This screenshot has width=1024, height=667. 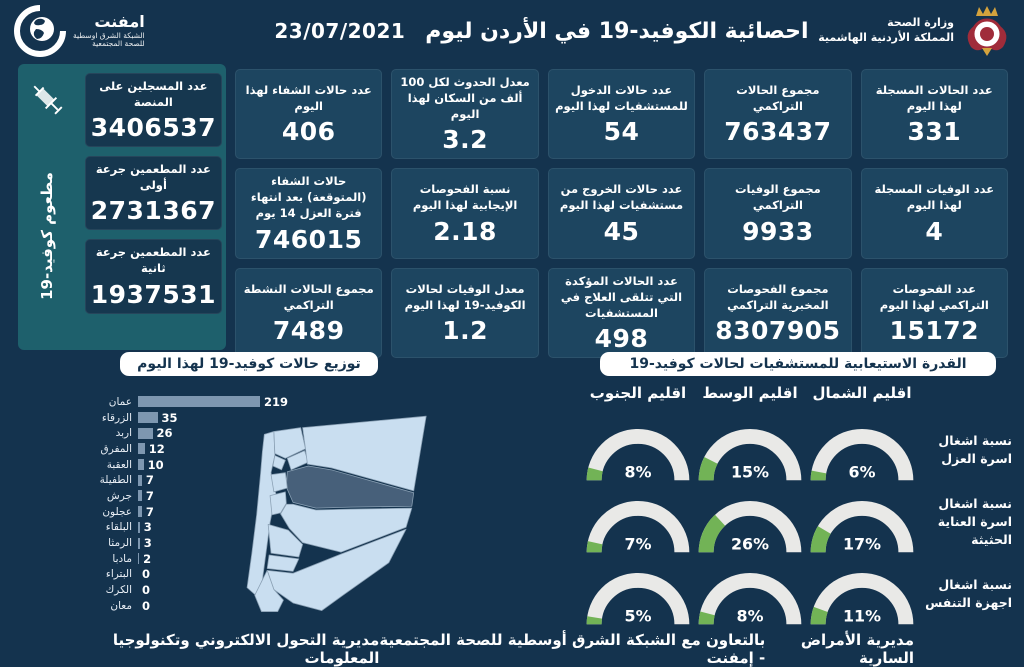 What do you see at coordinates (968, 593) in the screenshot?
I see `gauge-row-label: نسبة اشغال اجهزة التنفس` at bounding box center [968, 593].